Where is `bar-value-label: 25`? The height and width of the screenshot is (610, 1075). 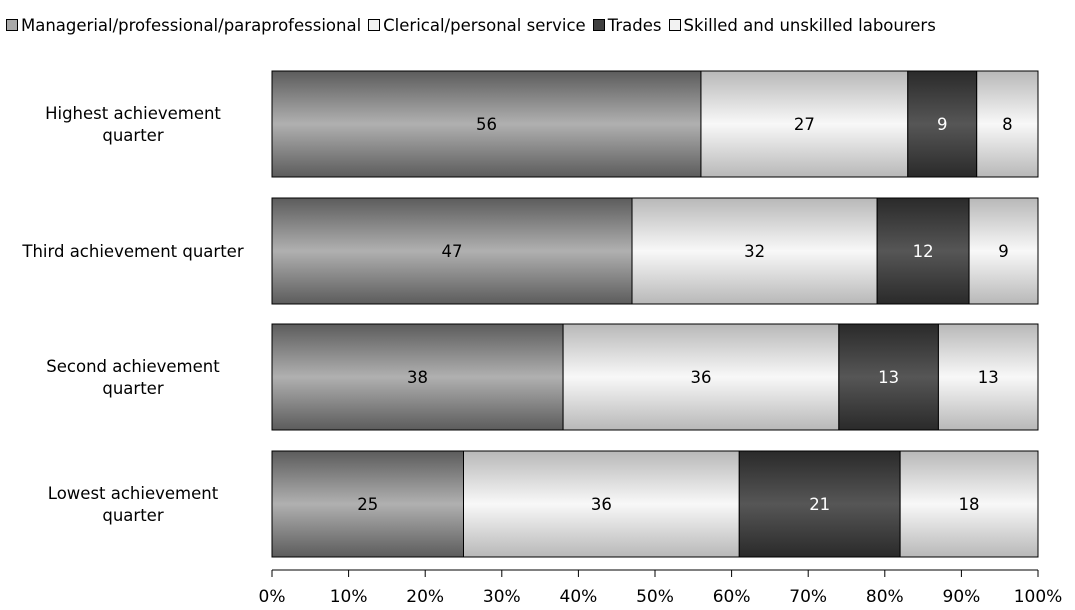
bar-value-label: 25 is located at coordinates (367, 504).